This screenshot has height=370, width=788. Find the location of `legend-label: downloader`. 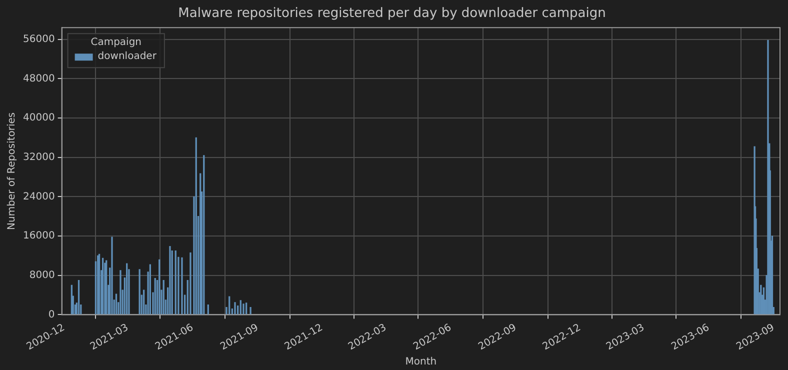

legend-label: downloader is located at coordinates (128, 56).